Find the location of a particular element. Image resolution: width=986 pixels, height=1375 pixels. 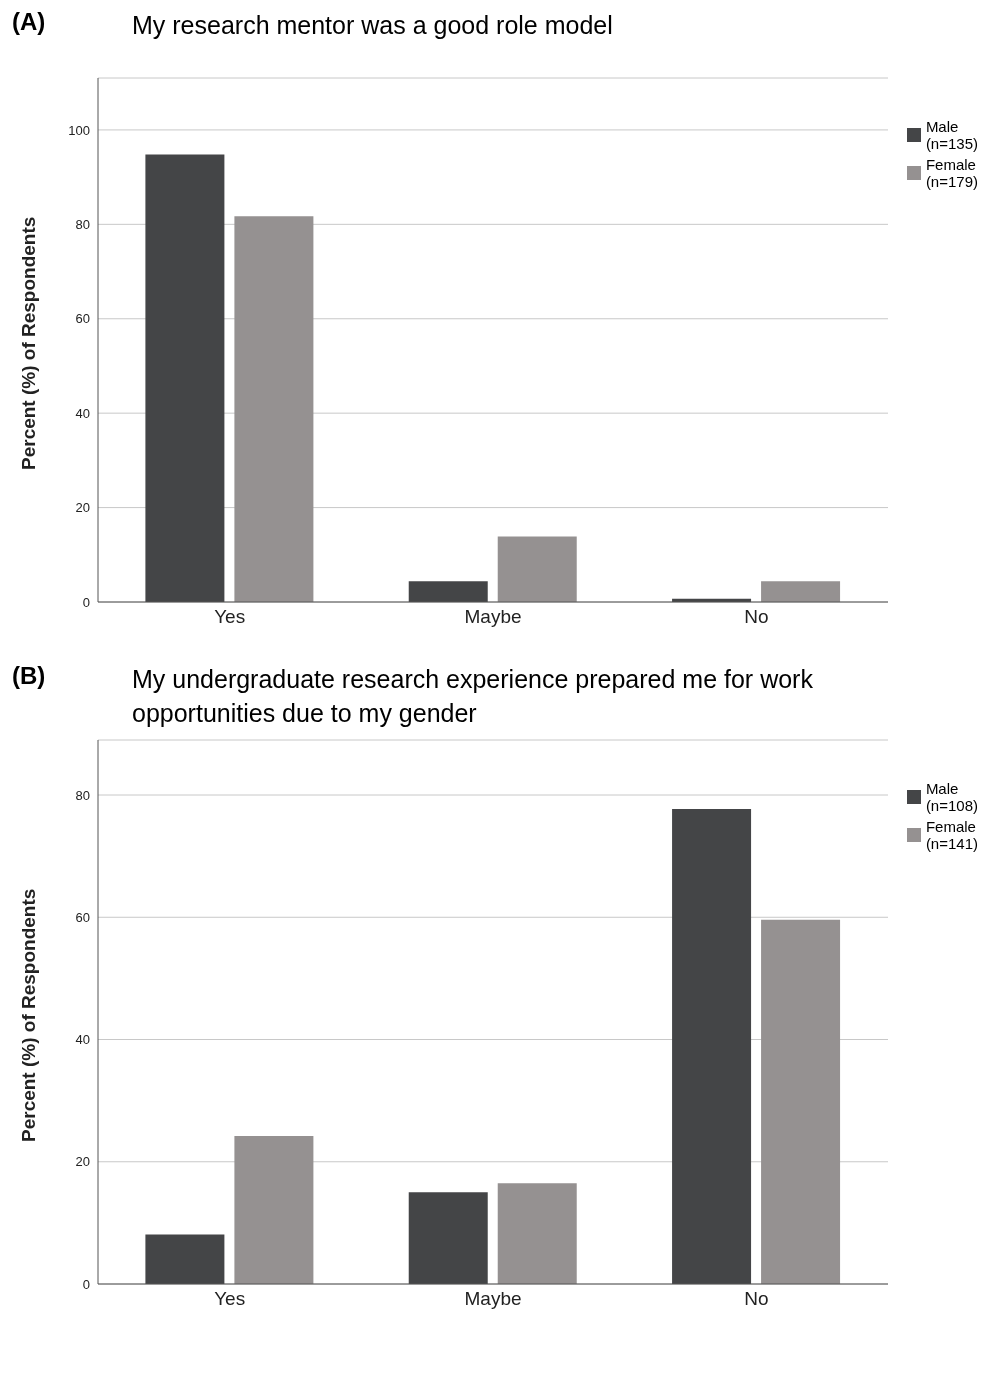

text: (A) is located at coordinates (29, 21).